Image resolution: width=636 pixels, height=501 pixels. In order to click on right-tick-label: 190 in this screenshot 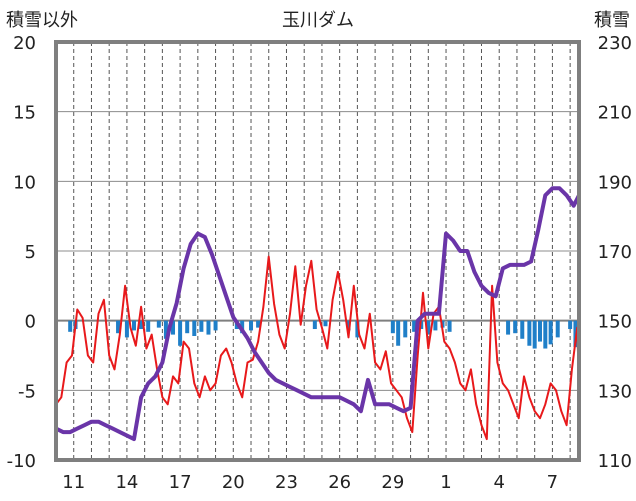, I will do `click(615, 182)`.